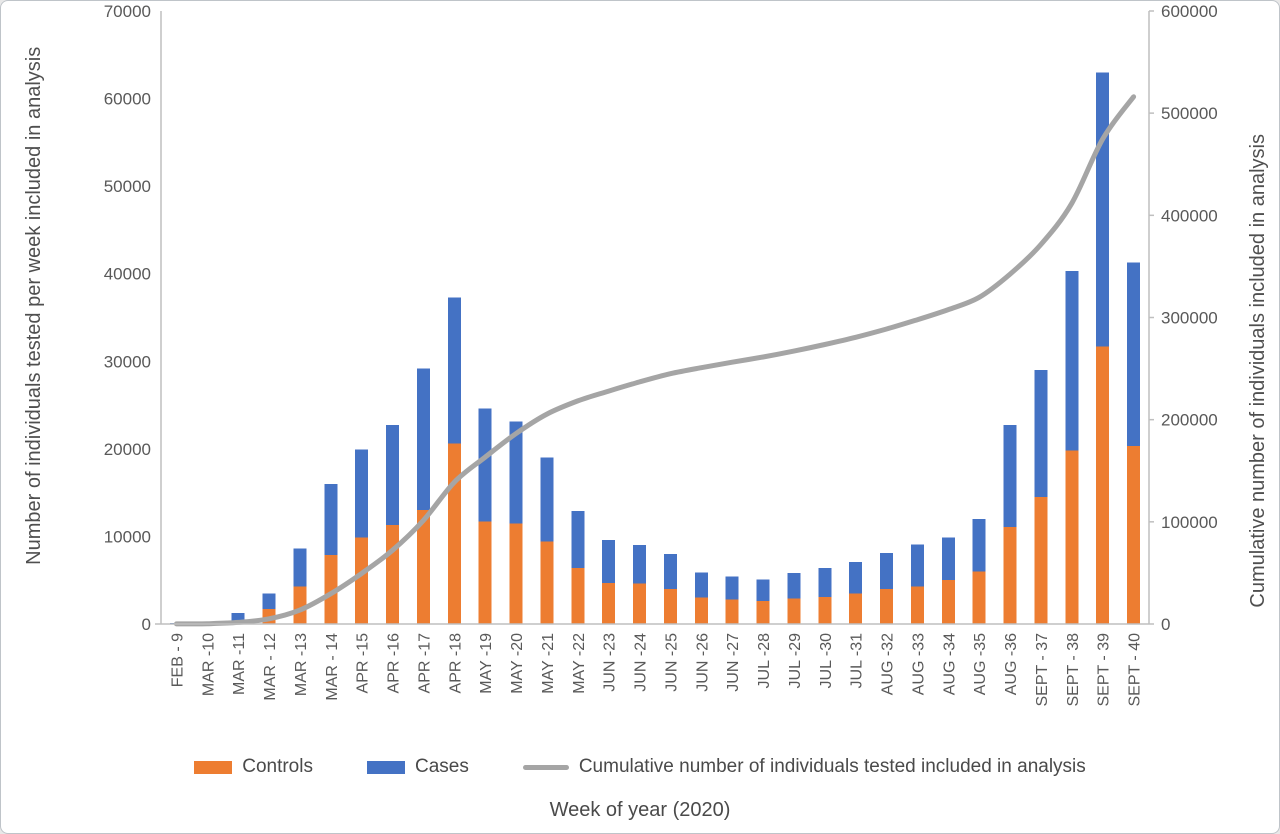 This screenshot has height=834, width=1280. I want to click on right-tick-label-500000: 500000, so click(1189, 113).